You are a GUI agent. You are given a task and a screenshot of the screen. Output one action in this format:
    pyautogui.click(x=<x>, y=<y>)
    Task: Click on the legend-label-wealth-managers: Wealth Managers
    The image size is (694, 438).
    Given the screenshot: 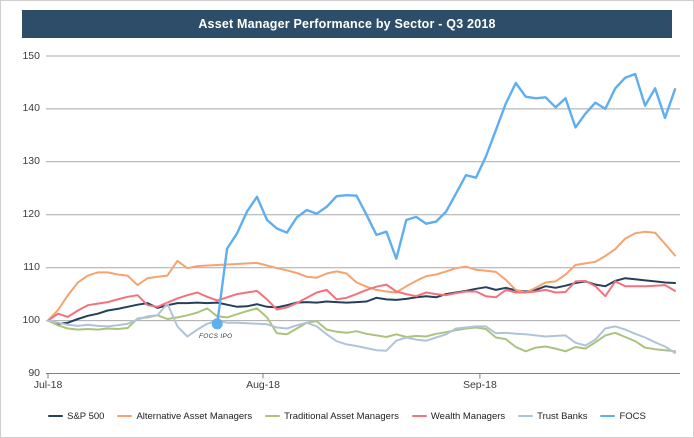 What is the action you would take?
    pyautogui.click(x=468, y=416)
    